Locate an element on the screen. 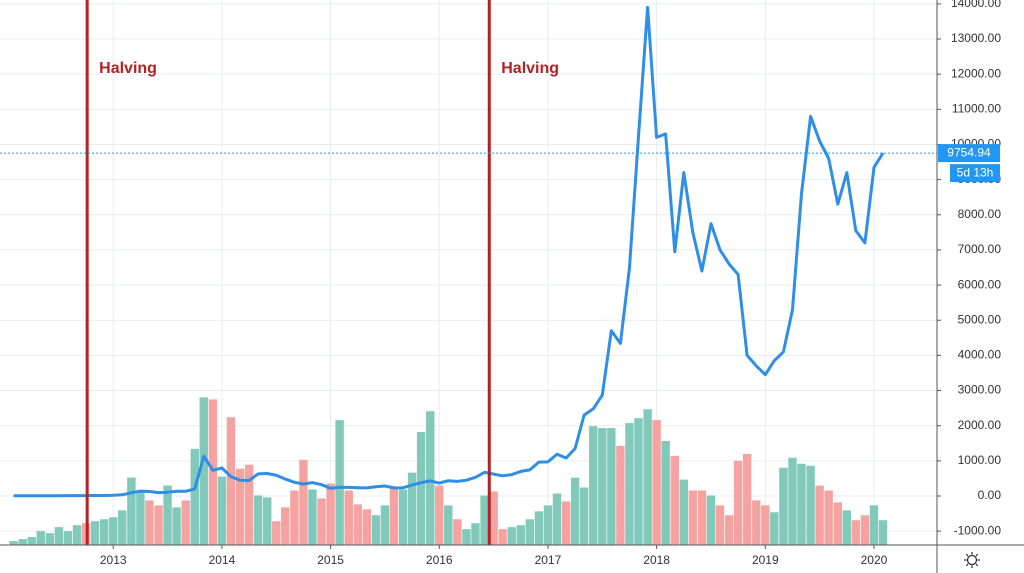 The image size is (1024, 573). x-tick-label: 2017 is located at coordinates (548, 560).